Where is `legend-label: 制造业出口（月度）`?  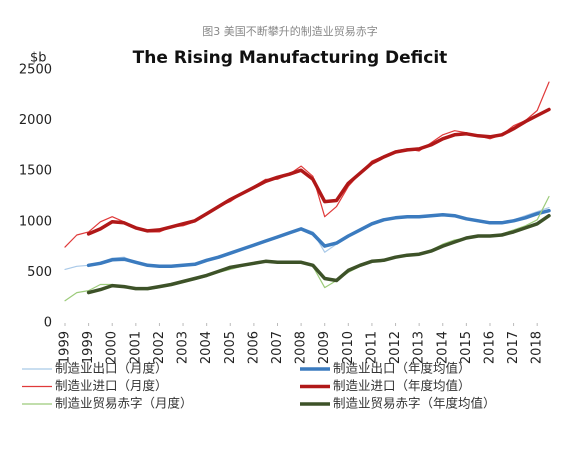
legend-label: 制造业出口（月度） is located at coordinates (111, 368).